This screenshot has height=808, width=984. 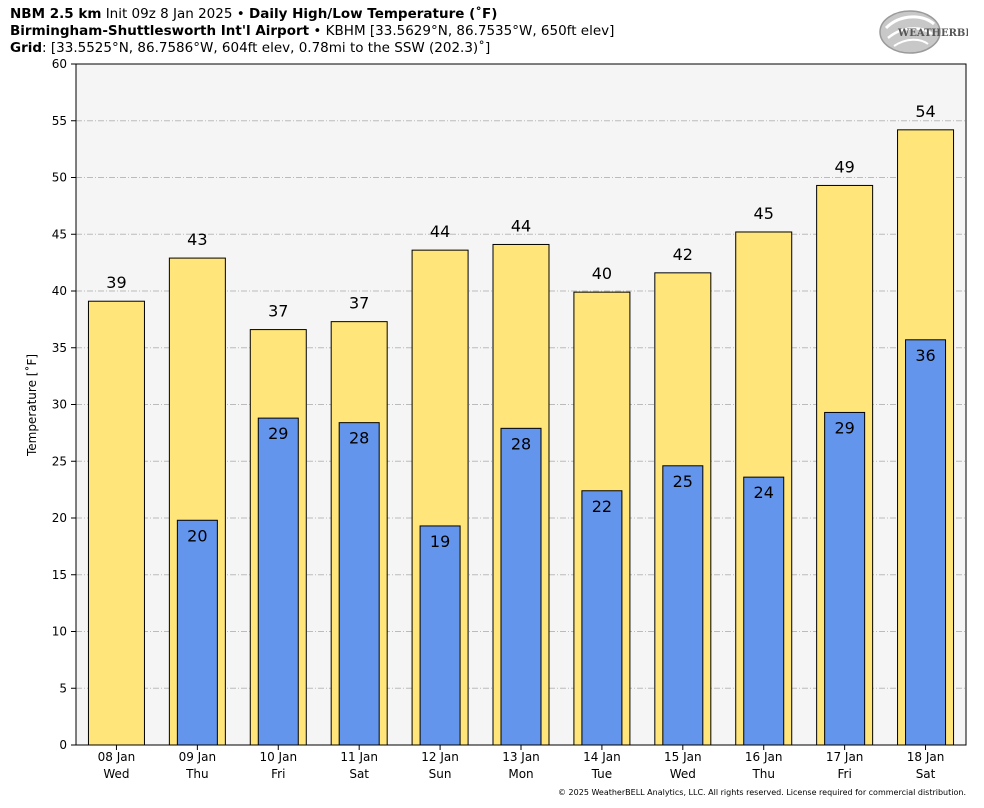 What do you see at coordinates (764, 757) in the screenshot?
I see `x-tick-date: 16 Jan` at bounding box center [764, 757].